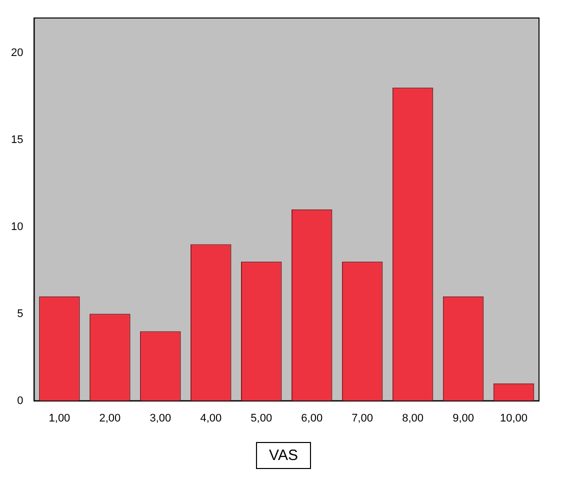  Describe the element at coordinates (514, 418) in the screenshot. I see `x-tick-label: 10,00` at that location.